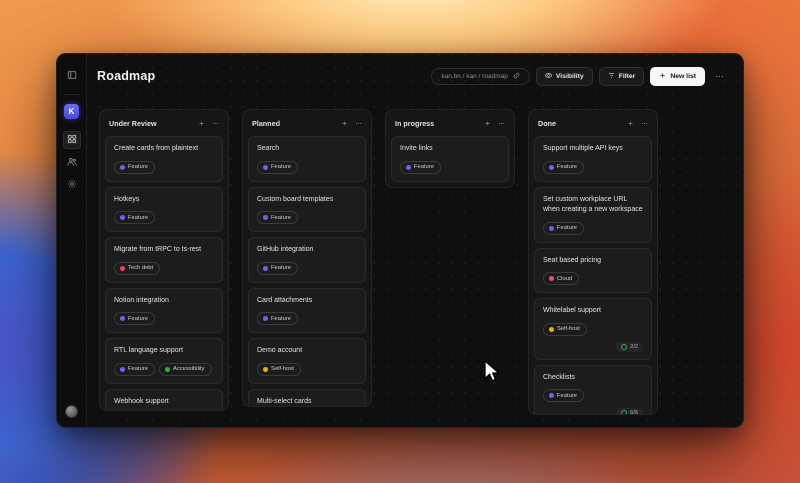 The width and height of the screenshot is (800, 483). I want to click on card-title: Notion integration, so click(141, 300).